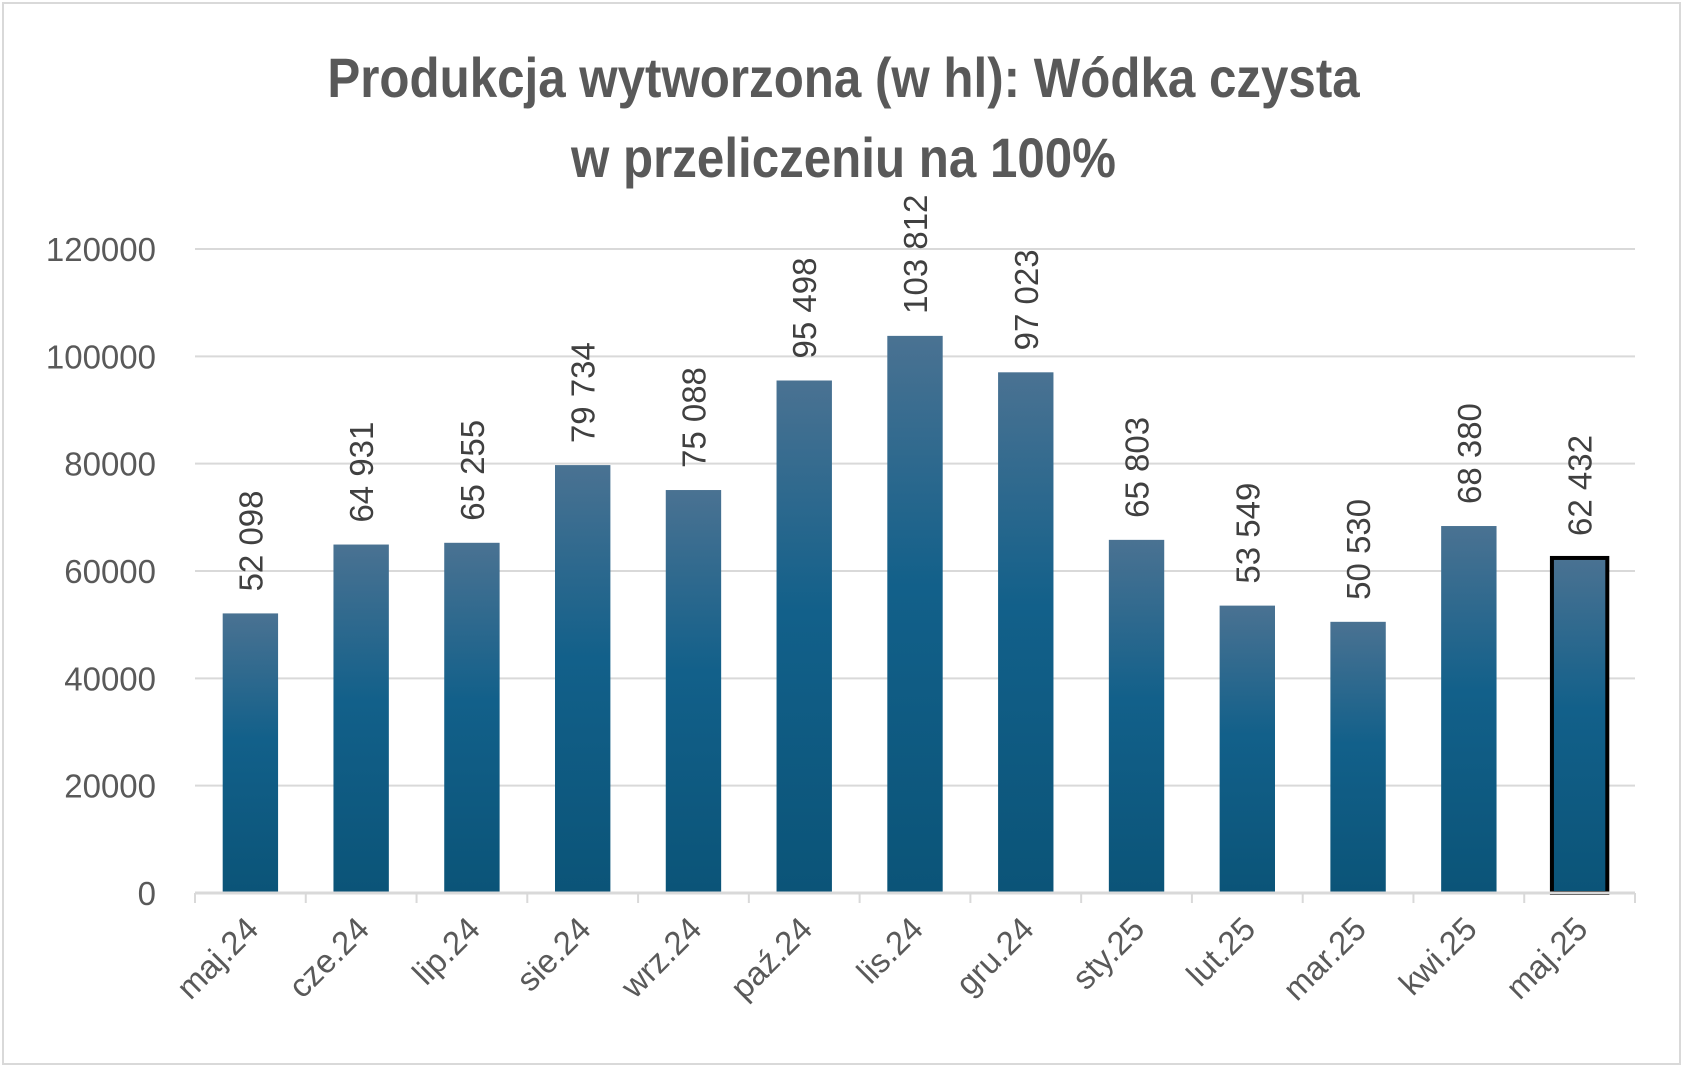 The width and height of the screenshot is (1687, 1069). What do you see at coordinates (110, 571) in the screenshot?
I see `y-tick-label: 60000` at bounding box center [110, 571].